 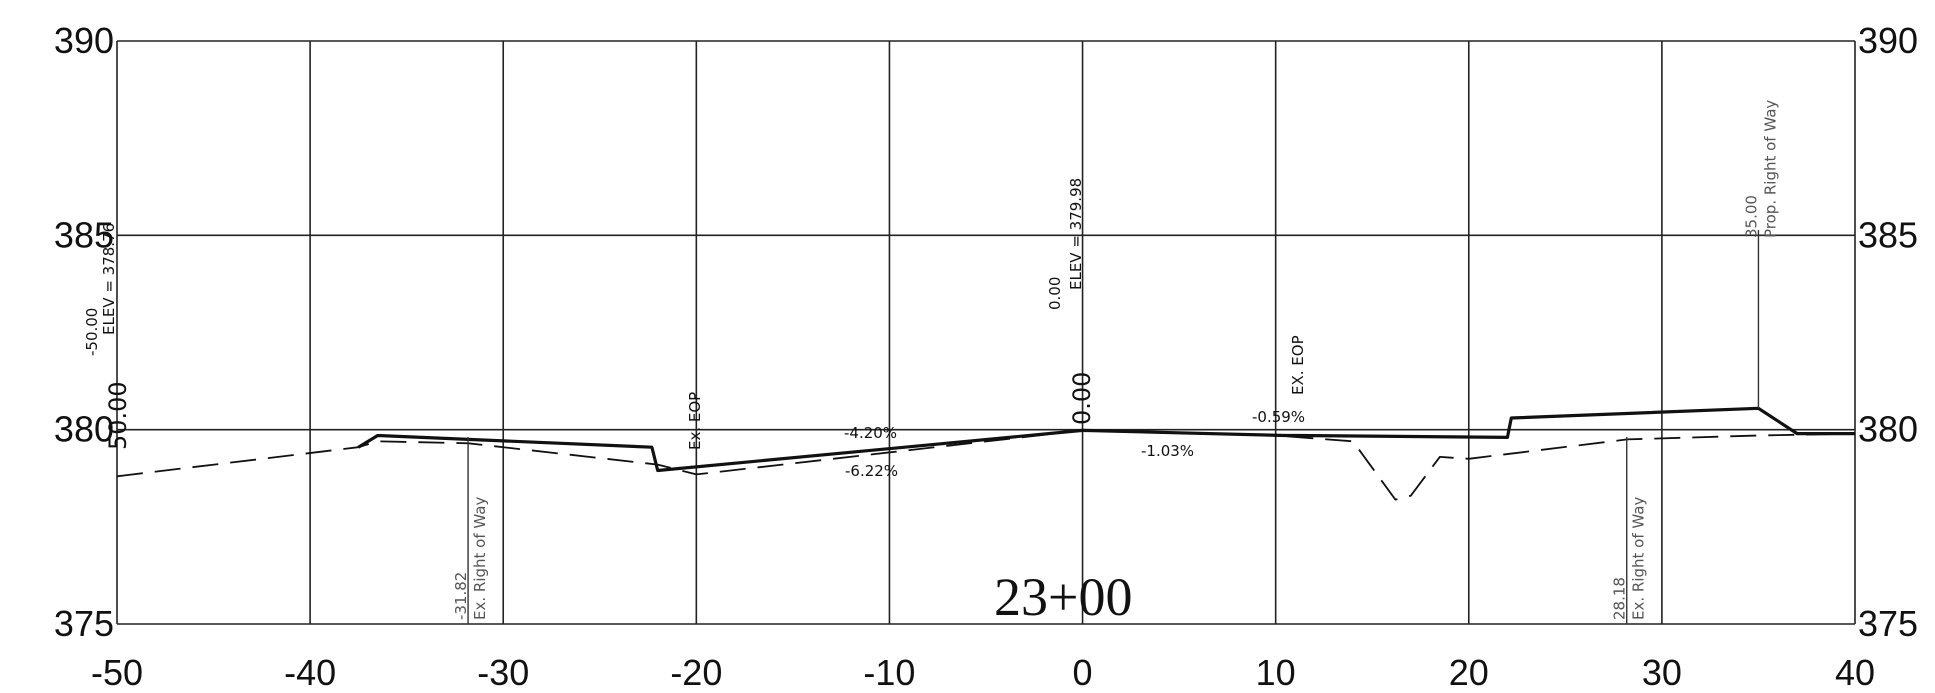 What do you see at coordinates (696, 672) in the screenshot?
I see `x-tick-label: -20` at bounding box center [696, 672].